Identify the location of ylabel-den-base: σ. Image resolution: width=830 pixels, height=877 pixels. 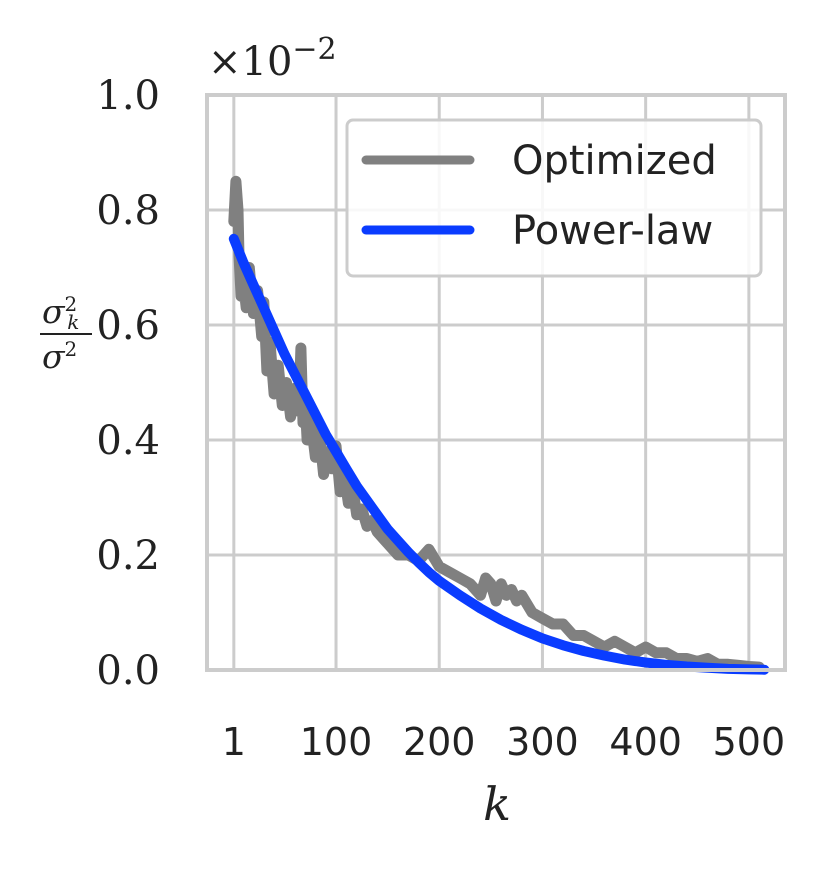
(54, 356).